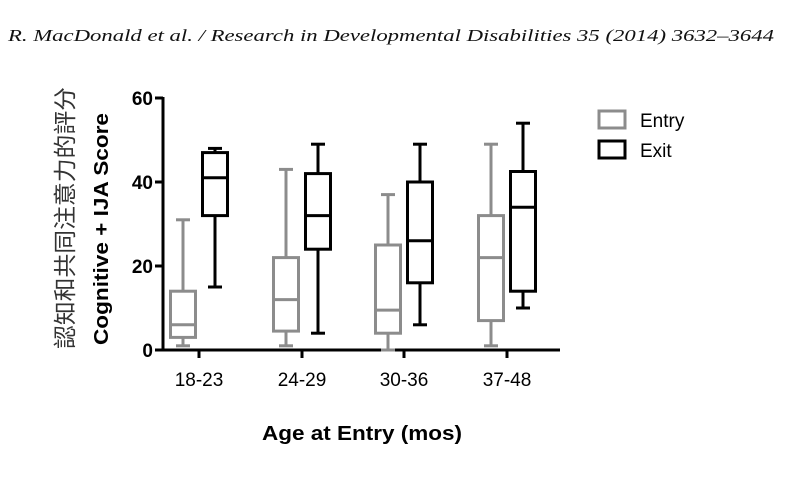 This screenshot has height=490, width=786. Describe the element at coordinates (142, 183) in the screenshot. I see `y-tick-label: 40` at that location.